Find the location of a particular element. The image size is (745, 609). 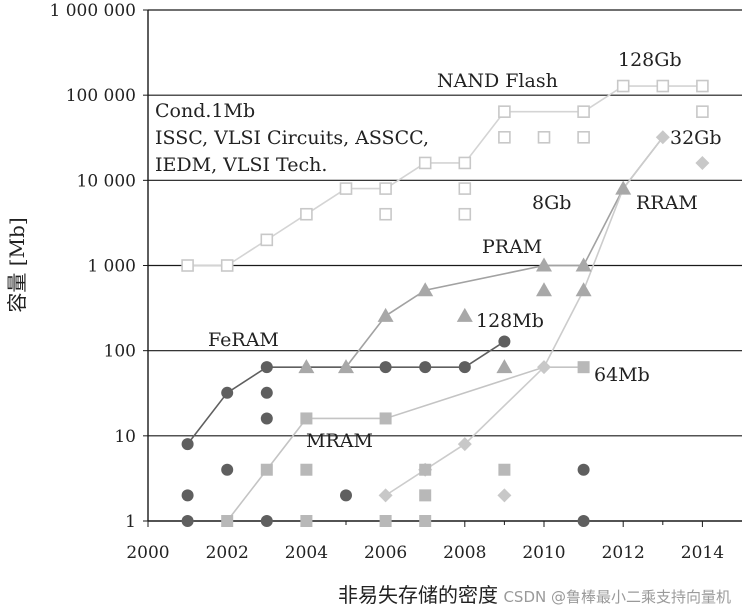

rram-capacity-label: 32Gb is located at coordinates (696, 138).